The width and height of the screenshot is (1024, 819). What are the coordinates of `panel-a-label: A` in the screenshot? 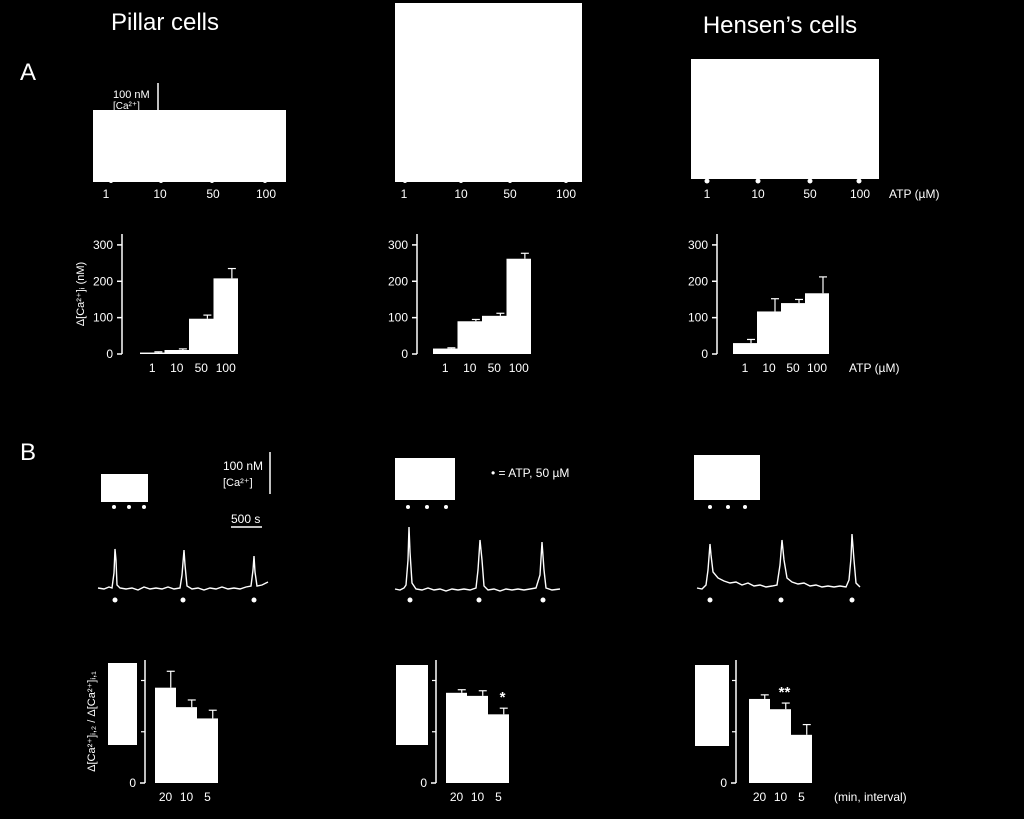 It's located at (28, 72).